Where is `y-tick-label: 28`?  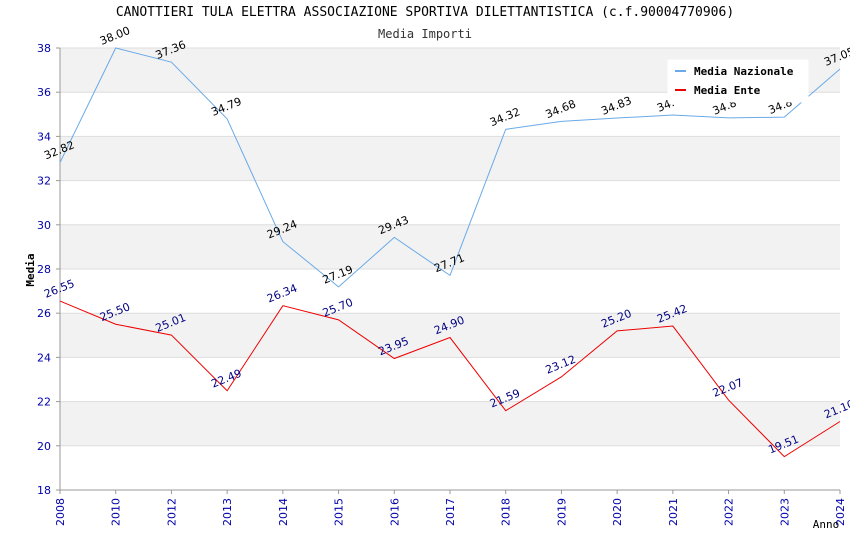
y-tick-label: 28 is located at coordinates (44, 269).